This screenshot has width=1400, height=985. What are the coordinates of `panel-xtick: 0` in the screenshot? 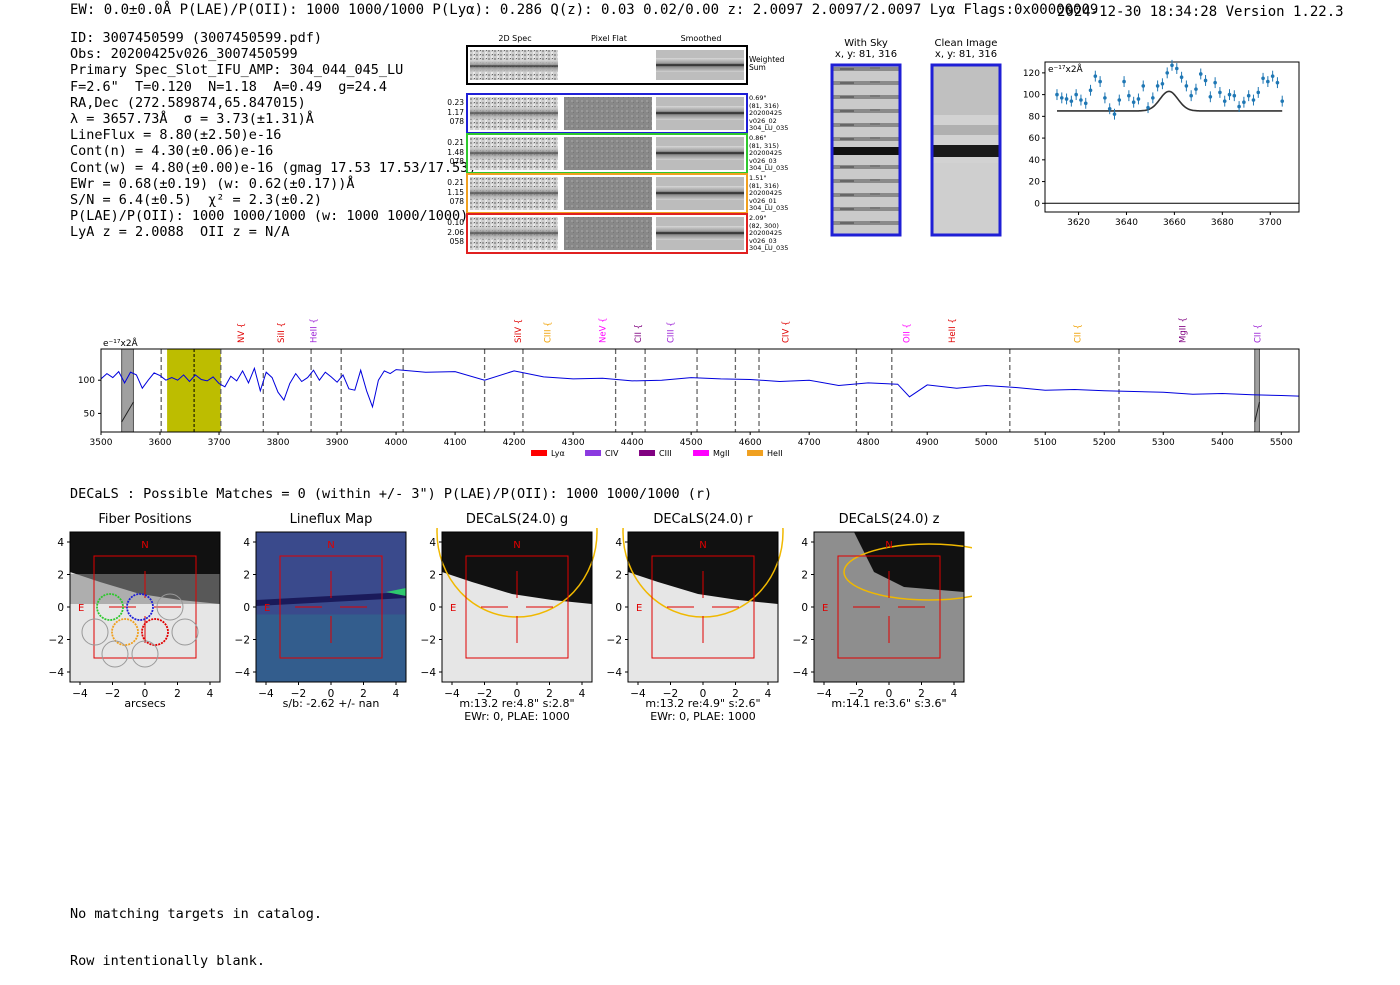 It's located at (517, 694).